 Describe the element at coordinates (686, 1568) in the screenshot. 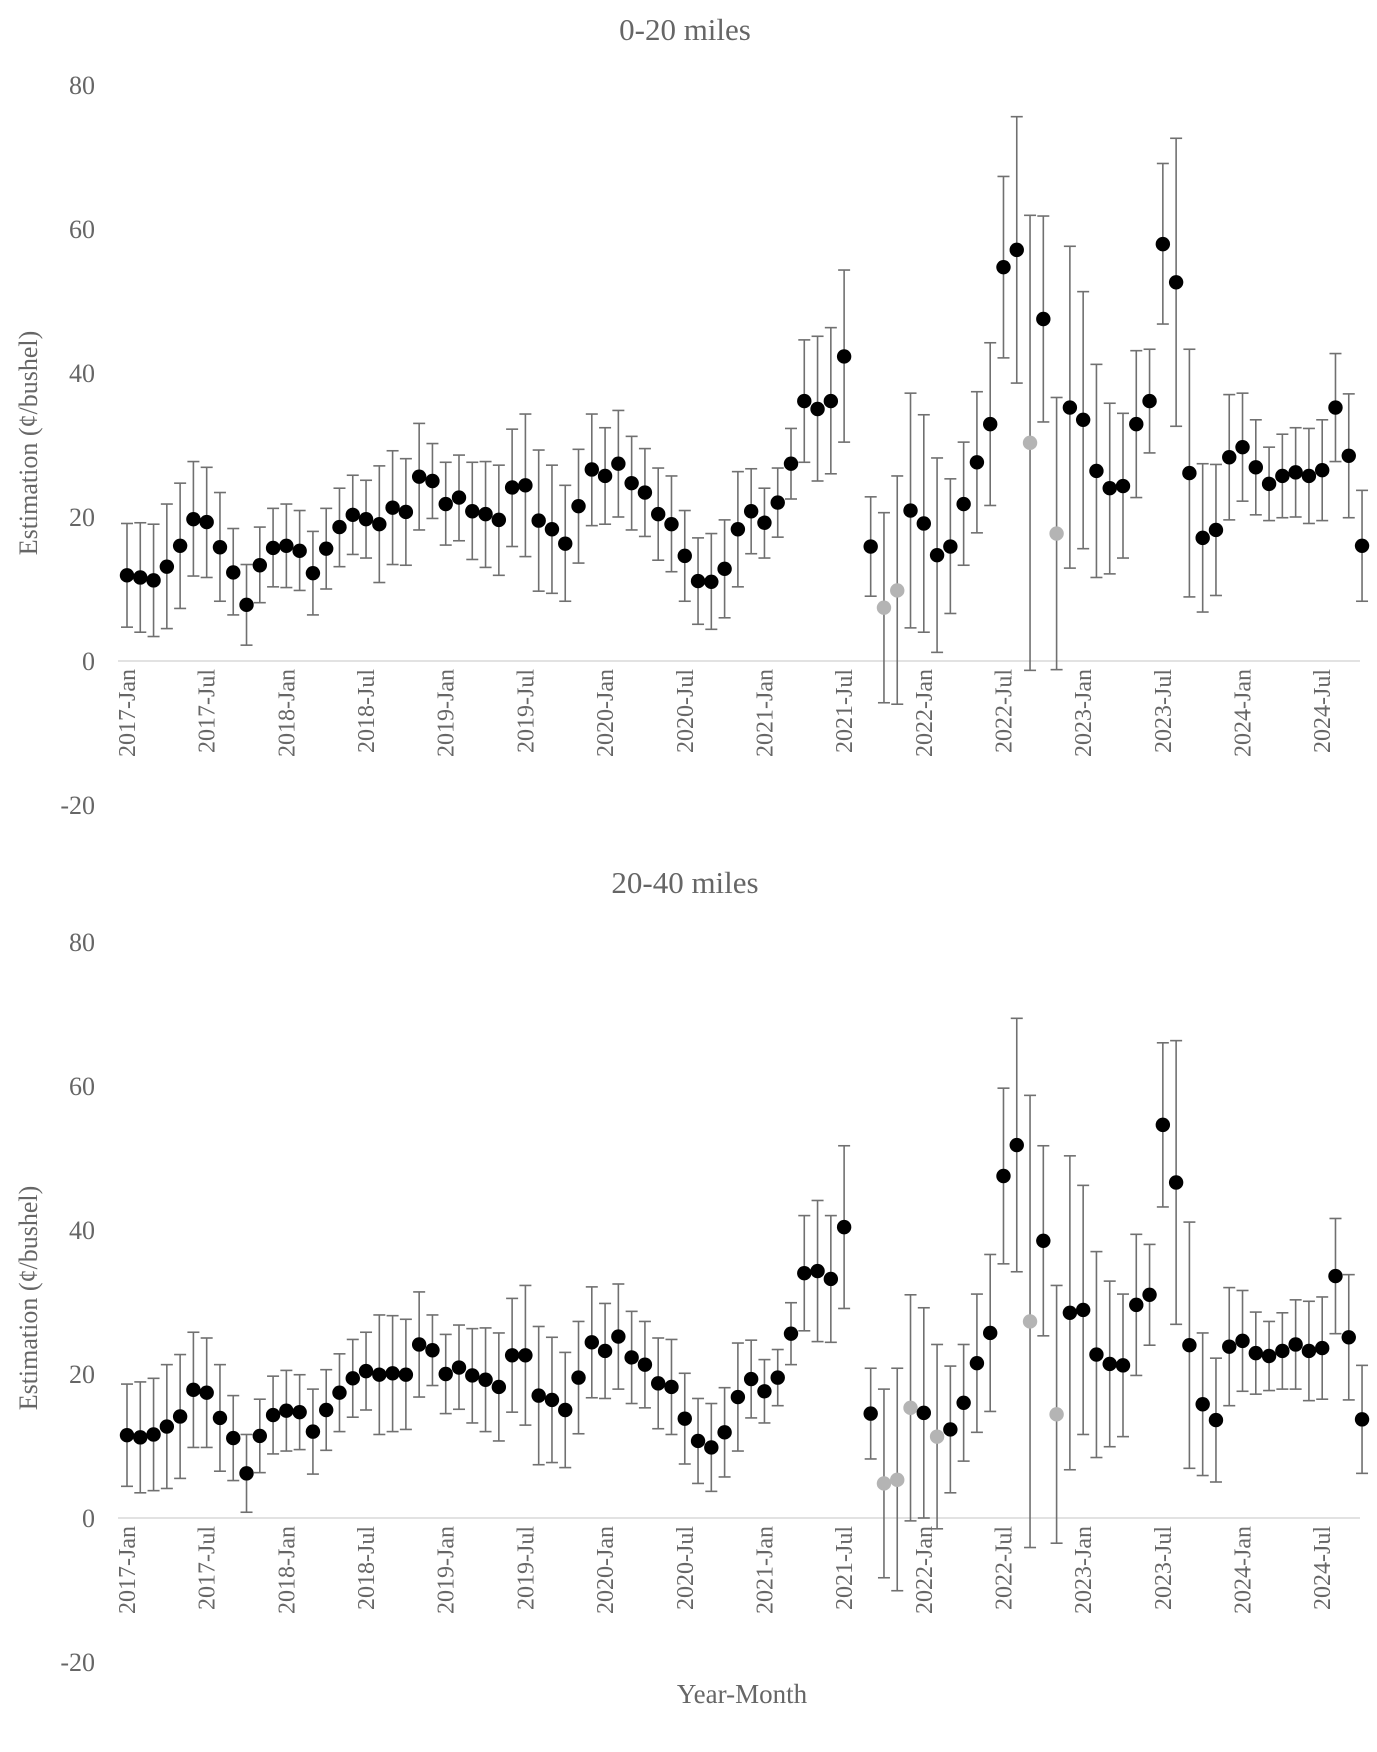

I see `x-tick-label: 2020-Jul` at that location.